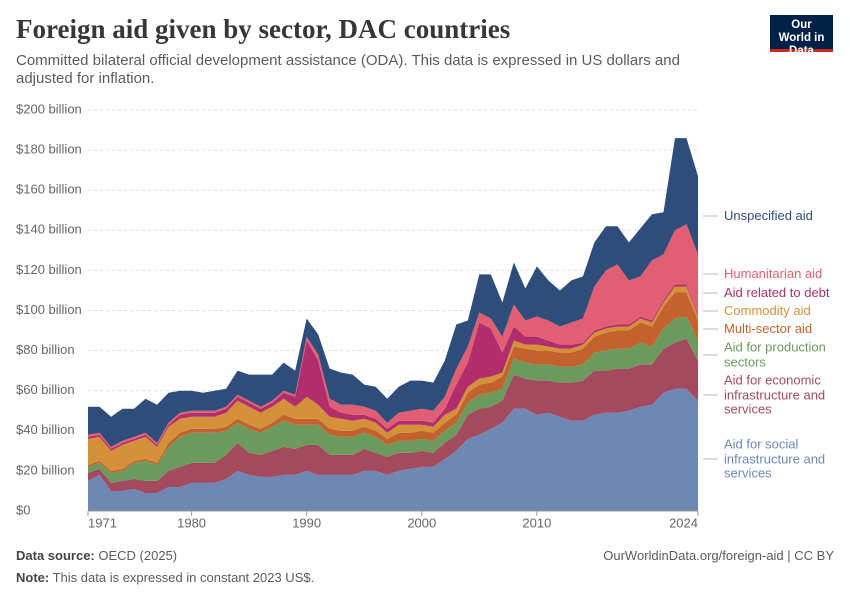  I want to click on legend-label: Multi-sector aid, so click(768, 328).